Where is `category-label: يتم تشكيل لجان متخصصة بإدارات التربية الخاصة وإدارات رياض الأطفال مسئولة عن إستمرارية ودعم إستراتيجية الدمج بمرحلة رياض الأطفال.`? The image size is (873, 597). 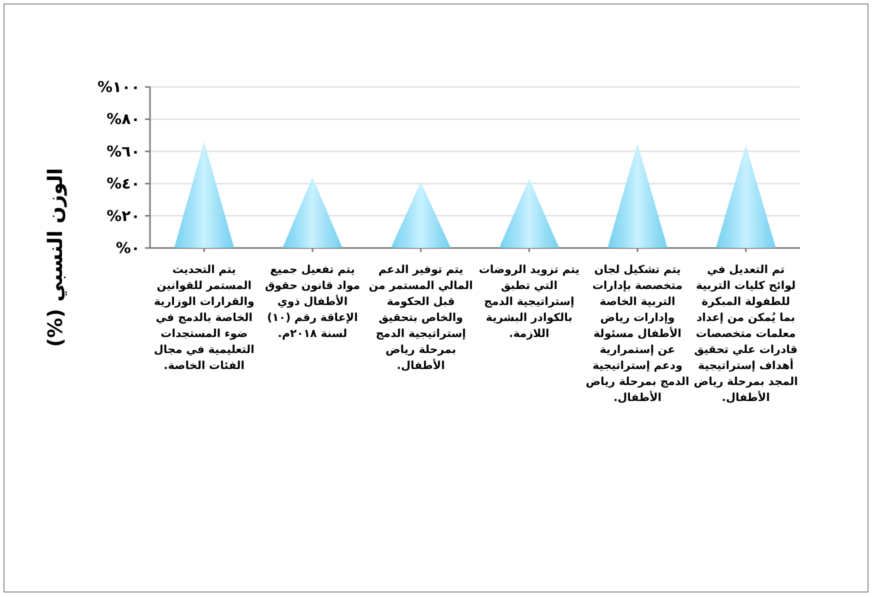 category-label: يتم تشكيل لجان متخصصة بإدارات التربية الخاصة وإدارات رياض الأطفال مسئولة عن إستمرارية ودعم إستراتيجية الدمج بمرحلة رياض الأطفال. is located at coordinates (638, 333).